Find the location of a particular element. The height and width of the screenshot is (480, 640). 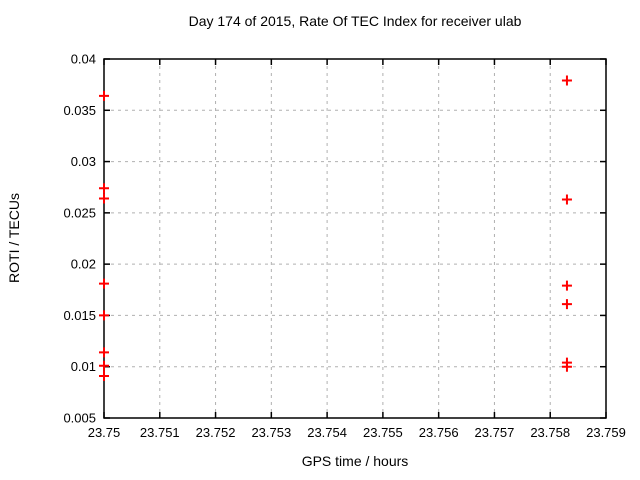

x-tick-label: 23.759 is located at coordinates (606, 432).